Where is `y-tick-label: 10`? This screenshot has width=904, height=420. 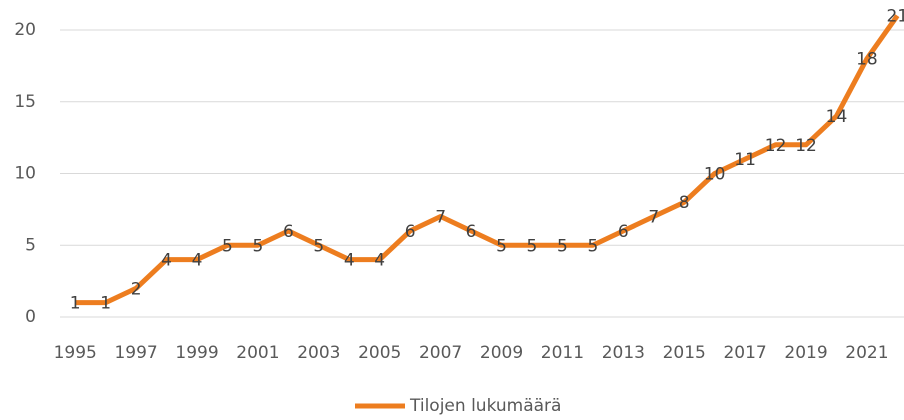
y-tick-label: 10 is located at coordinates (25, 174).